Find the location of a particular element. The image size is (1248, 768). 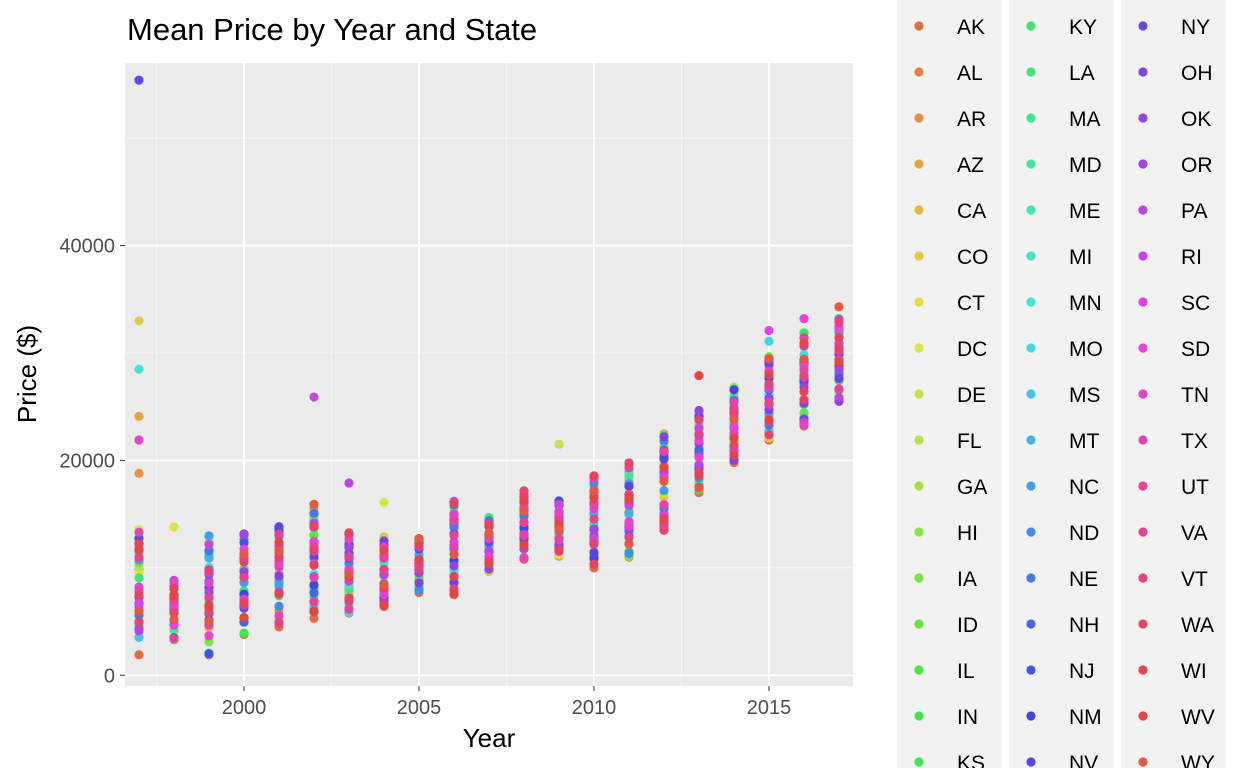

y-tick-label: 0 is located at coordinates (109, 676).